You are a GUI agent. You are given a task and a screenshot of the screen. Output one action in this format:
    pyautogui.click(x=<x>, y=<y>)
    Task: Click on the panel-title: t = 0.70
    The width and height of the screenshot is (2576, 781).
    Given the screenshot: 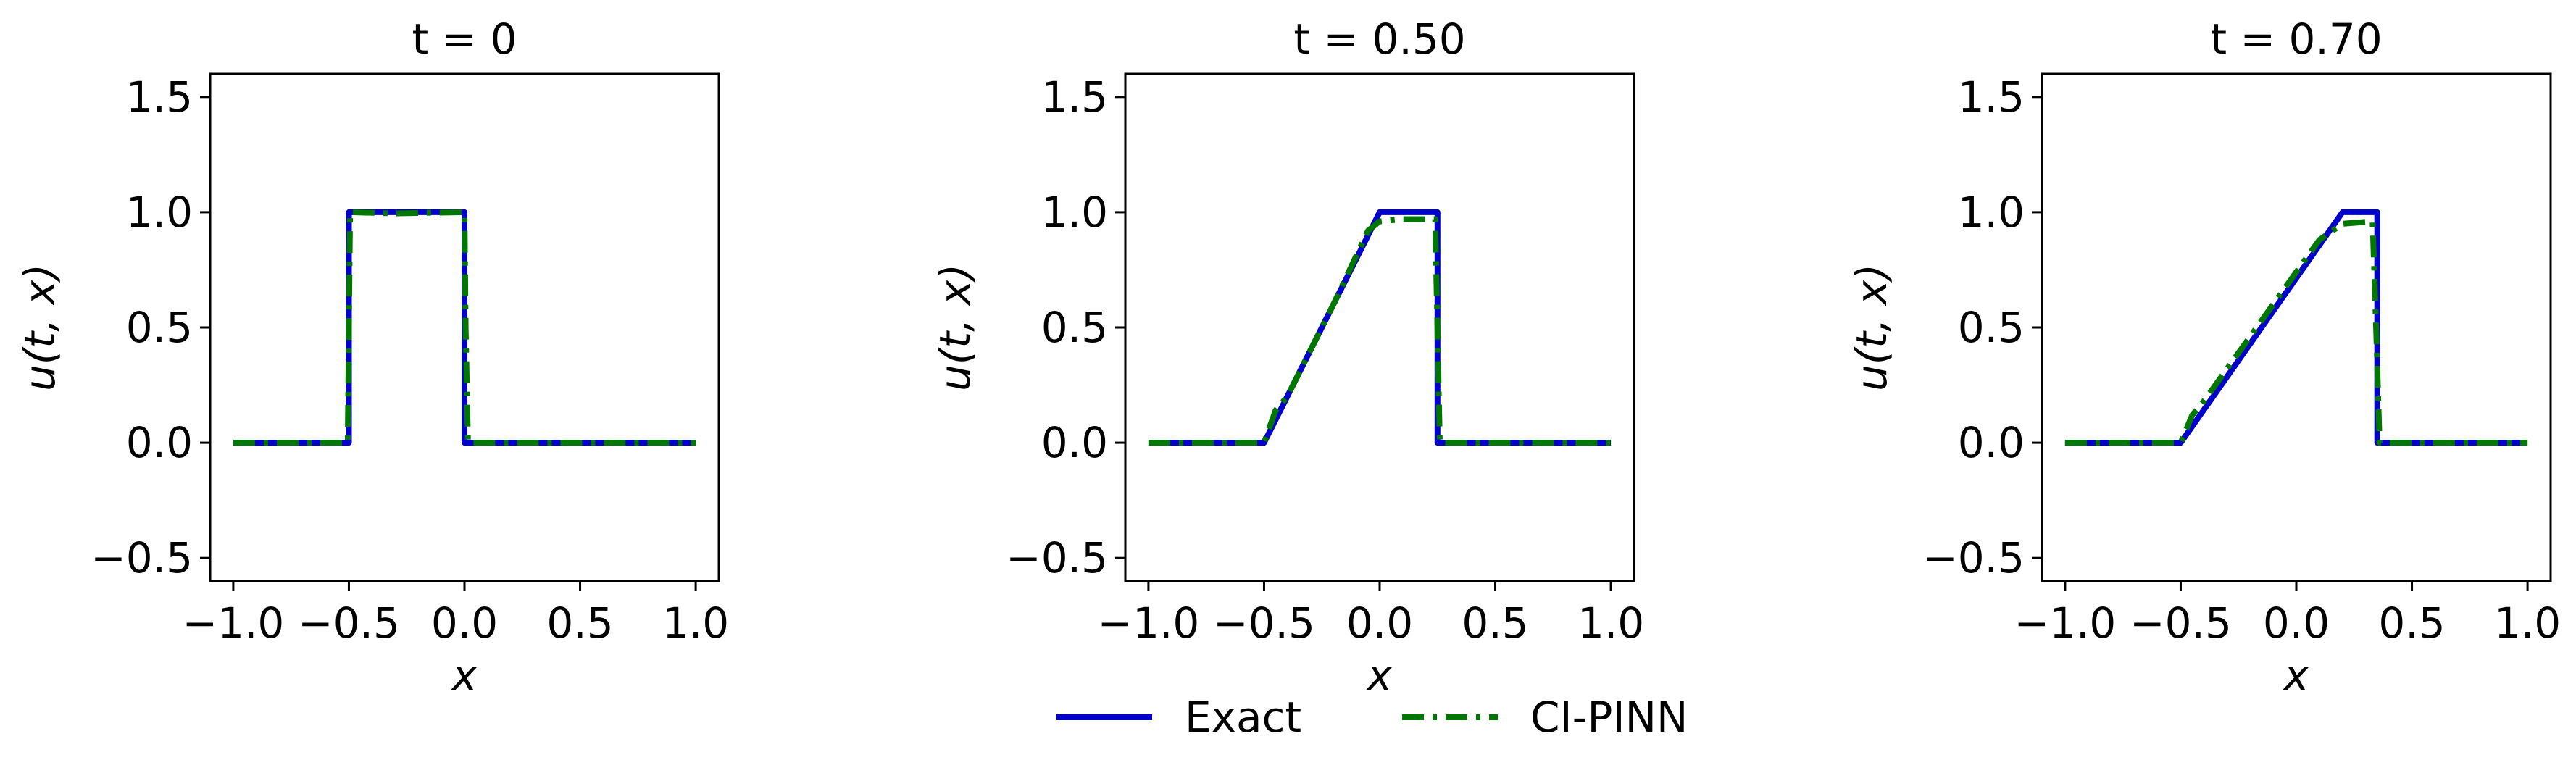 What is the action you would take?
    pyautogui.click(x=2296, y=39)
    